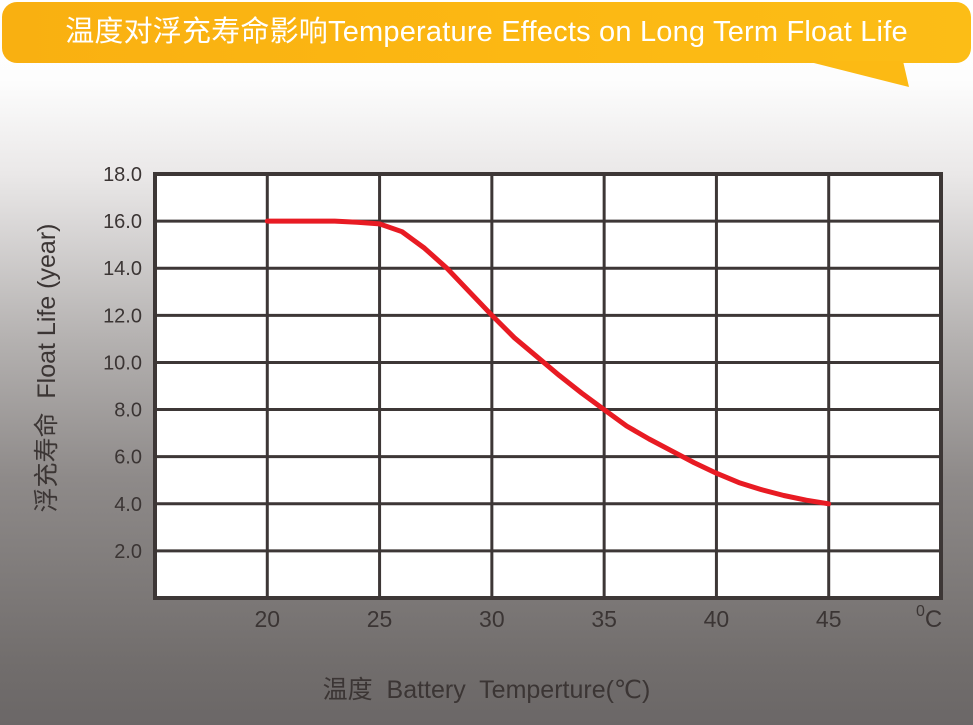 The width and height of the screenshot is (973, 725). What do you see at coordinates (128, 411) in the screenshot?
I see `y-tick-label: 8.0` at bounding box center [128, 411].